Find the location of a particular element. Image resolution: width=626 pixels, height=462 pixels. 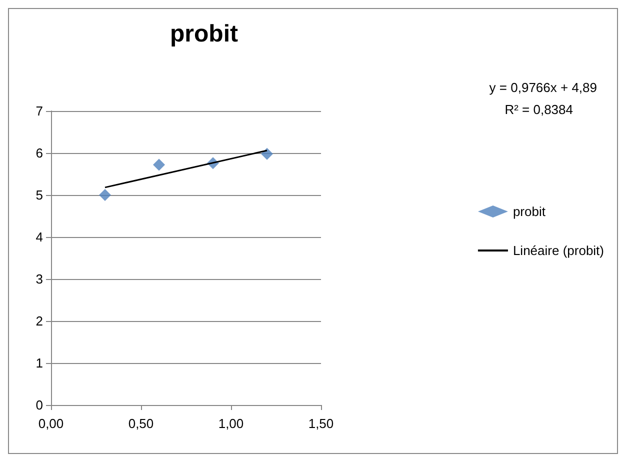

x-tick-label: 1,50 is located at coordinates (321, 423).